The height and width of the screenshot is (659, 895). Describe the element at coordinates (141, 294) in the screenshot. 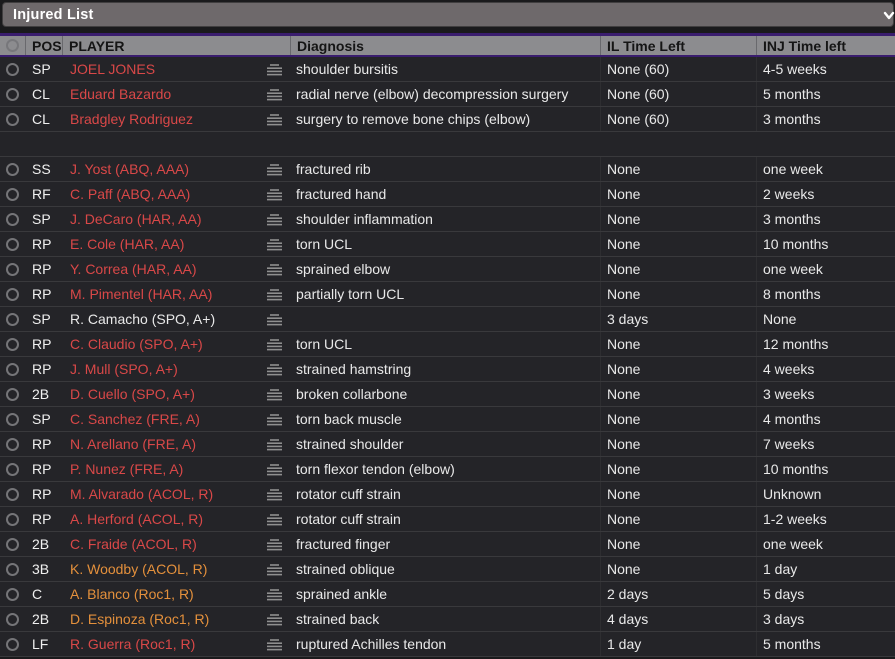

I see `player-name-link: M. Pimentel (HAR, AA)` at that location.